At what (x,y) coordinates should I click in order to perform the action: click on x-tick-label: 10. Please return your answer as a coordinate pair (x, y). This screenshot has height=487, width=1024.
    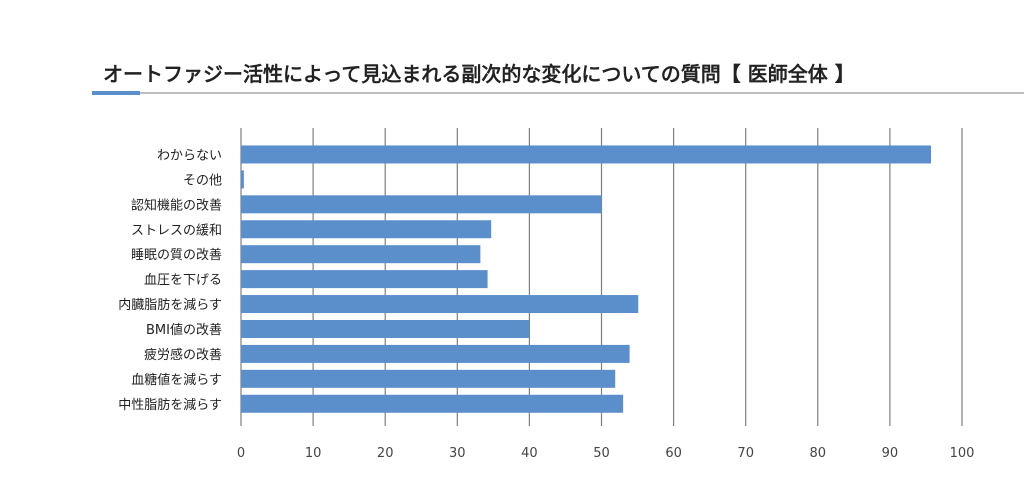
    Looking at the image, I should click on (313, 453).